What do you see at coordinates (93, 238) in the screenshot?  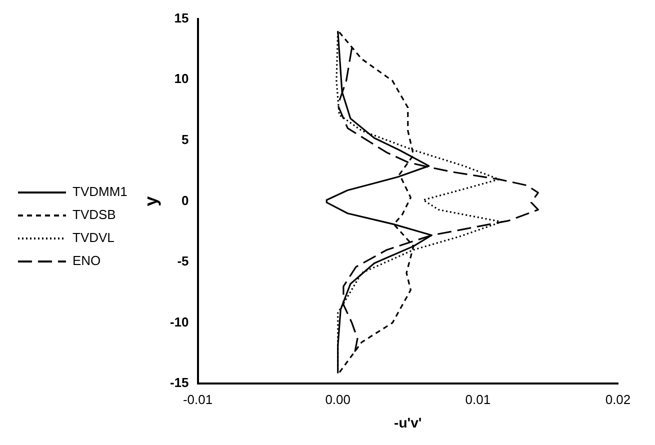 I see `legend-label: TVDVL` at bounding box center [93, 238].